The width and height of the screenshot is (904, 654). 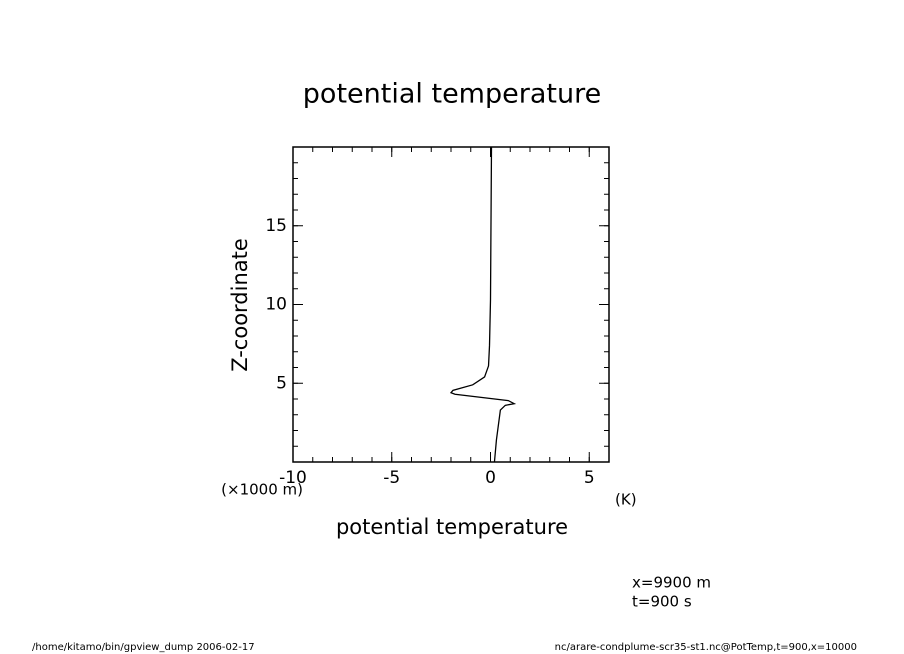 What do you see at coordinates (452, 94) in the screenshot?
I see `chart-title: potential temperature` at bounding box center [452, 94].